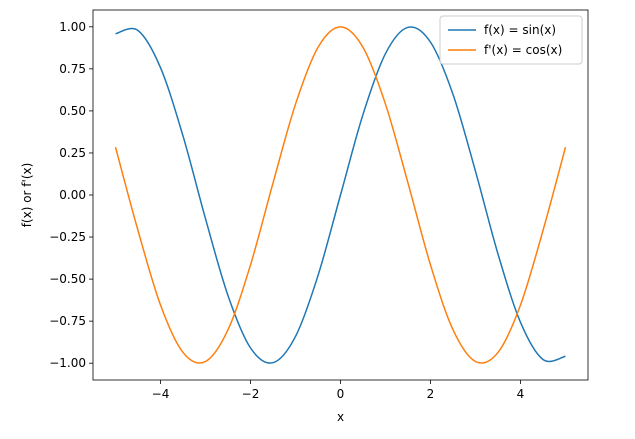 This screenshot has height=439, width=635. What do you see at coordinates (27, 195) in the screenshot?
I see `y-axis-label: f(x) or f'(x)` at bounding box center [27, 195].